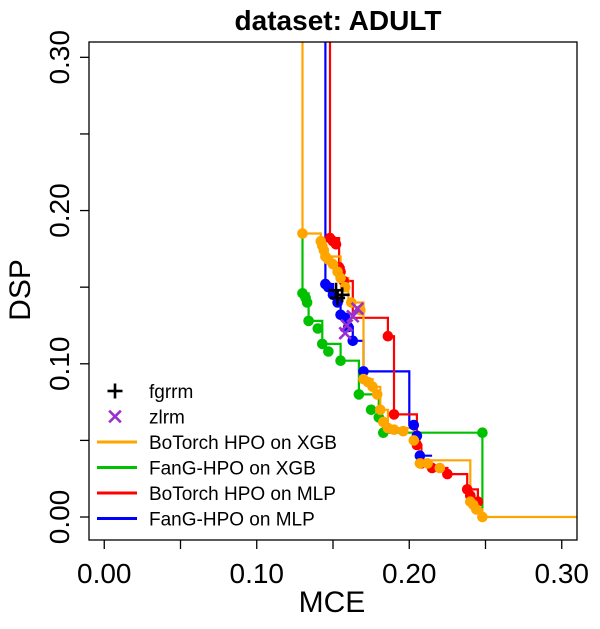 The height and width of the screenshot is (629, 600). Describe the element at coordinates (409, 573) in the screenshot. I see `x-tick-label: 0.20` at that location.